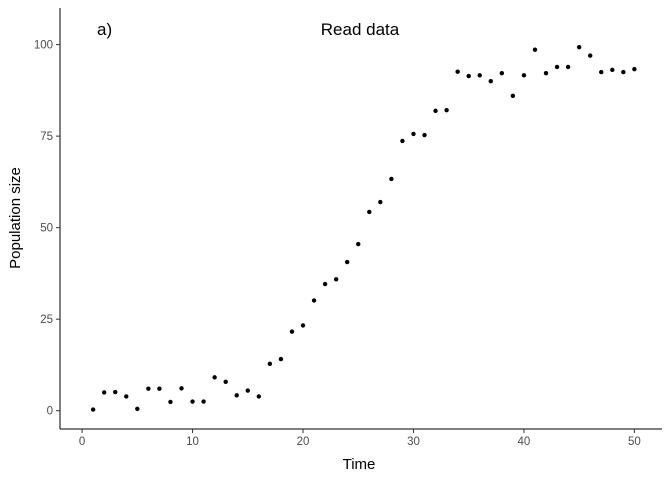  Describe the element at coordinates (50, 412) in the screenshot. I see `y-tick-label: 0` at that location.